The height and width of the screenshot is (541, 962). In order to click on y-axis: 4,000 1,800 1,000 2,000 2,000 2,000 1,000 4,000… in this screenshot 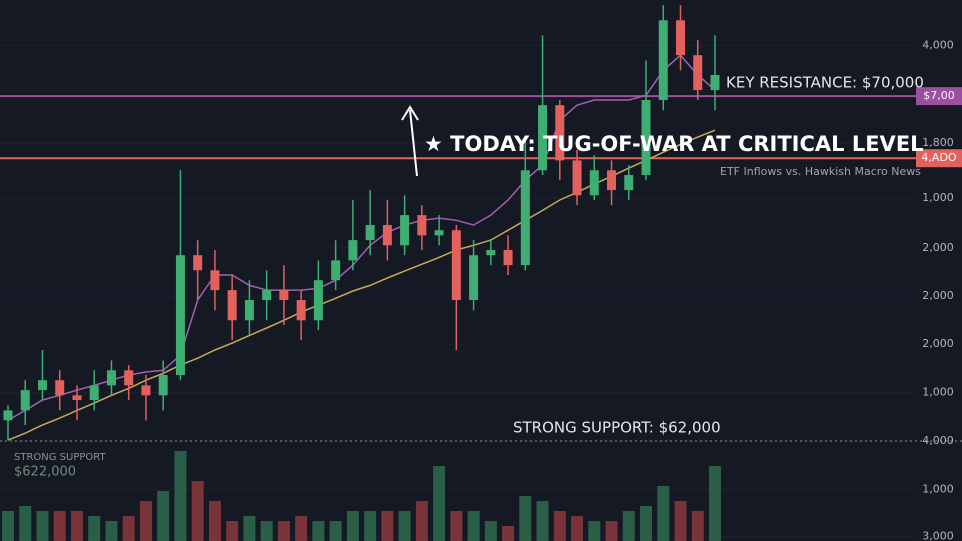, I will do `click(938, 289)`.